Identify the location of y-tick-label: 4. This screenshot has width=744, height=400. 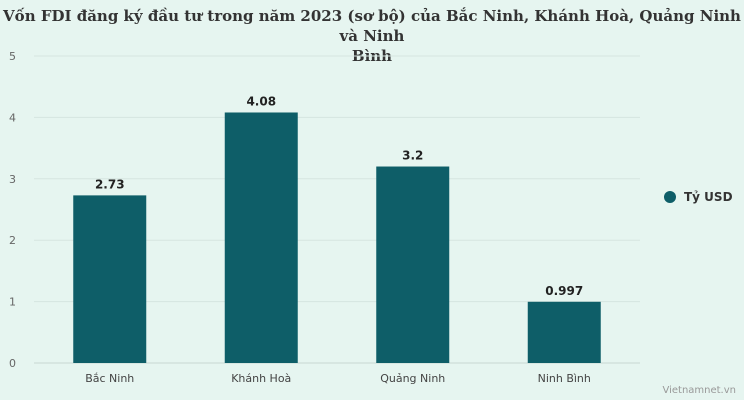
(12, 117).